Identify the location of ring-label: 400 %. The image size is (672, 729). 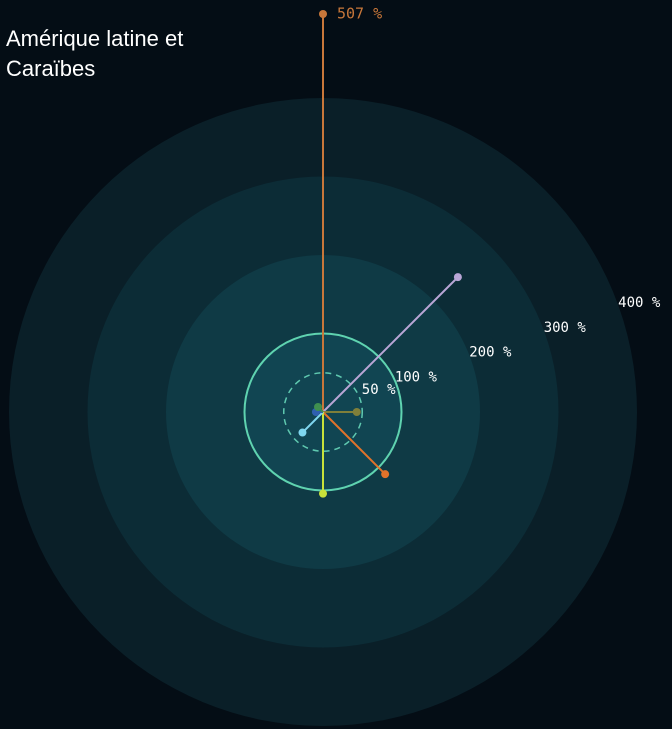
(639, 303).